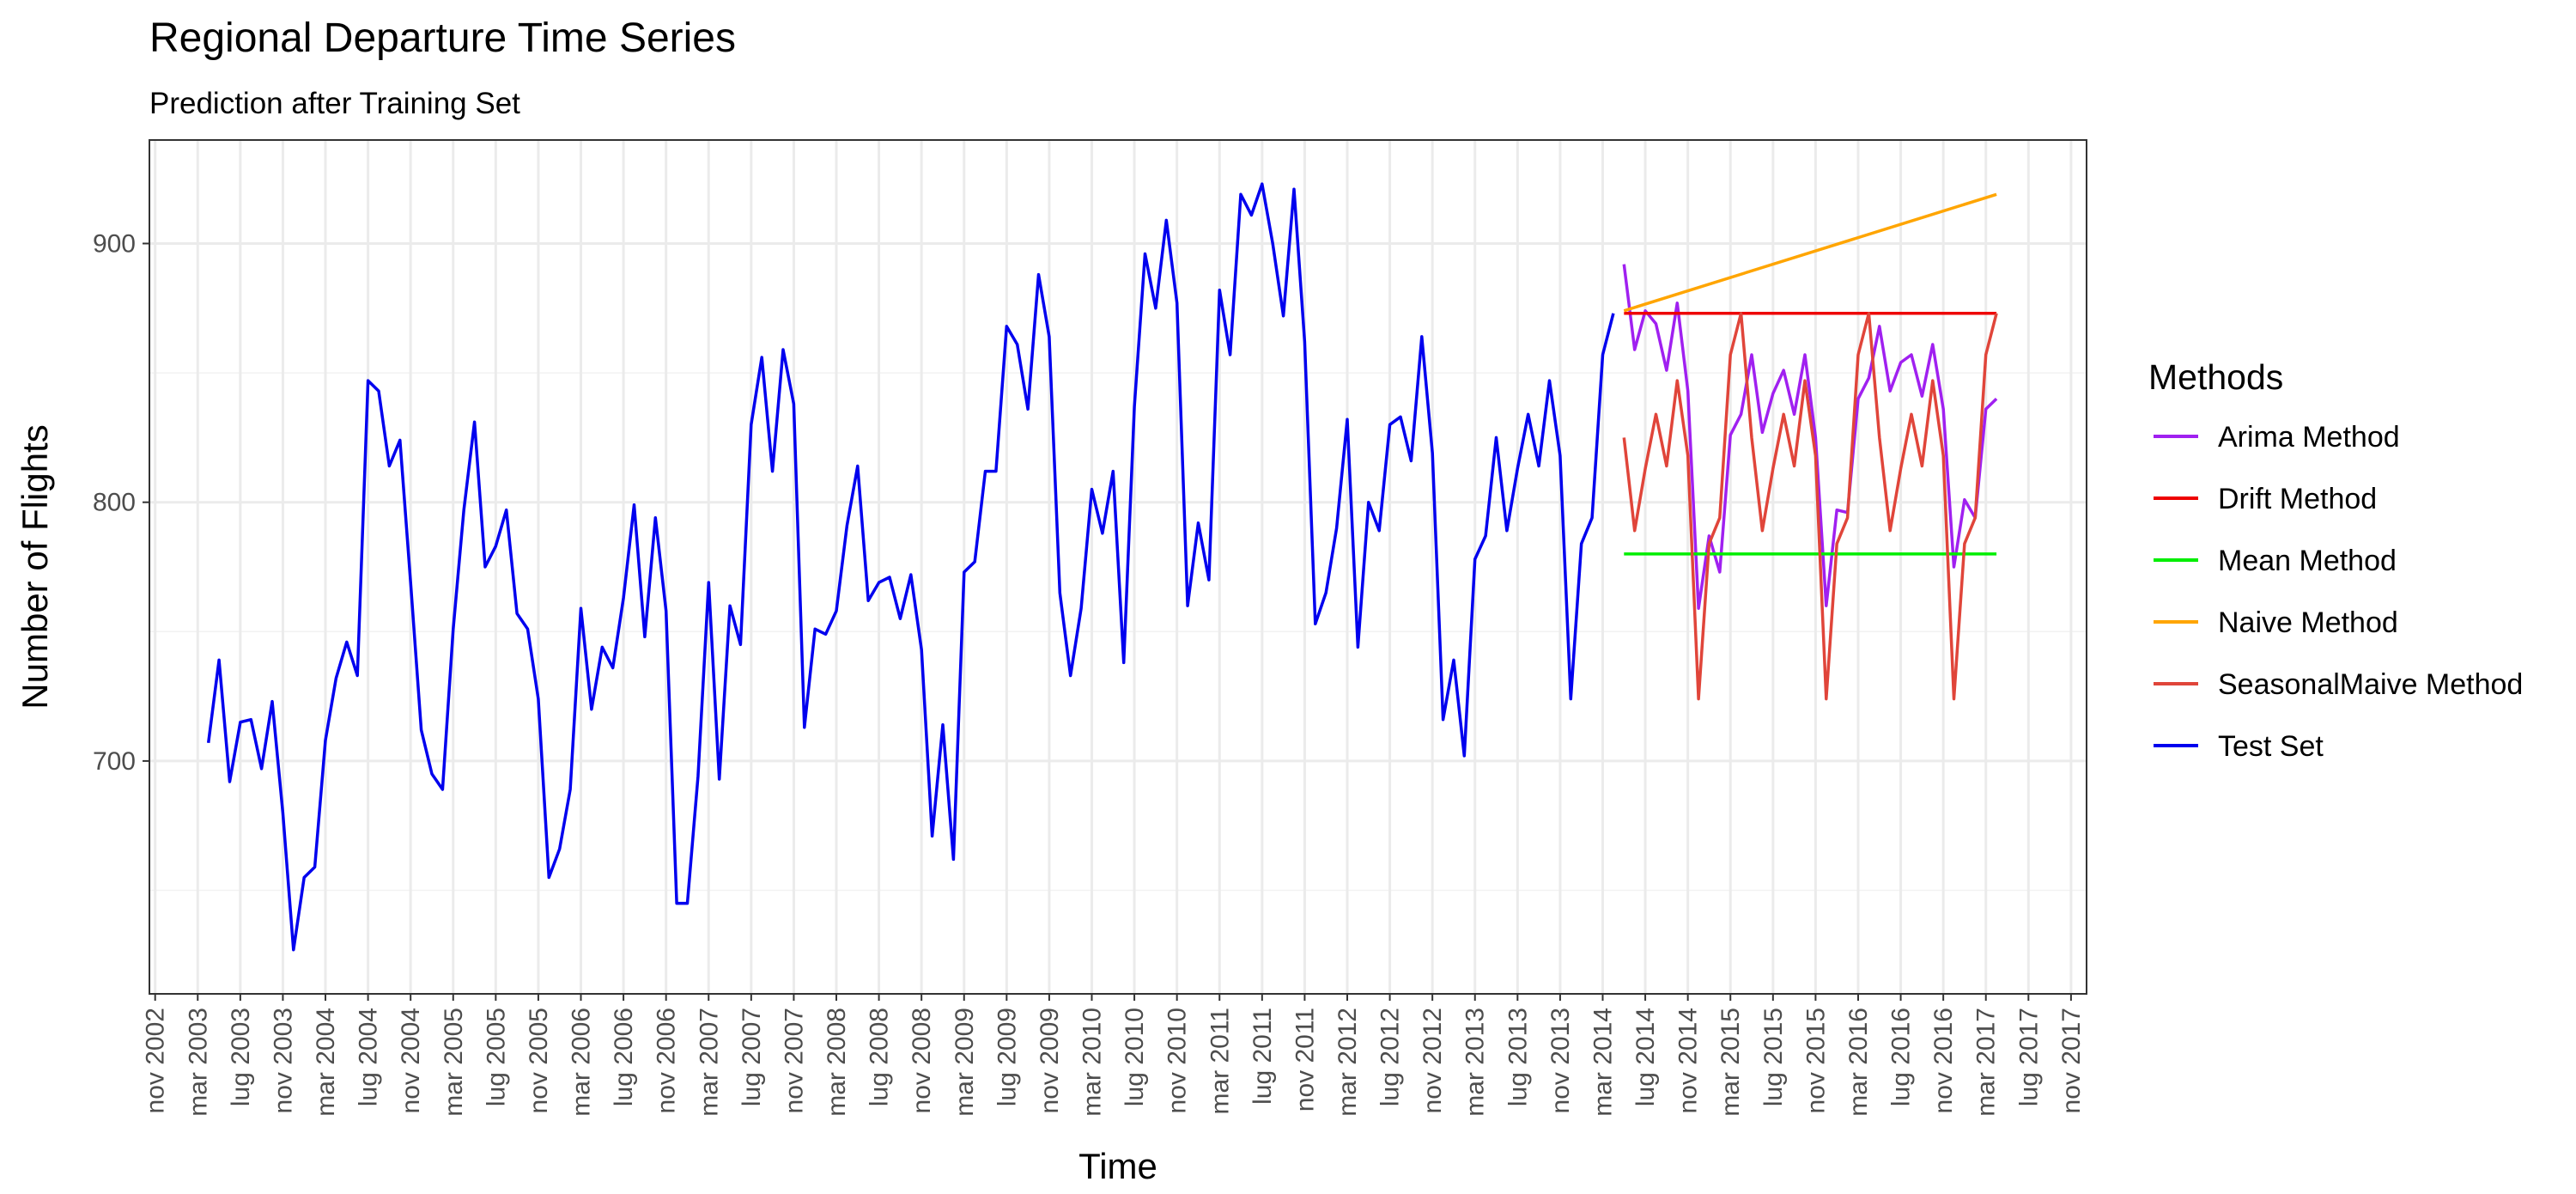 The height and width of the screenshot is (1194, 2576). I want to click on legend-title: Methods, so click(2215, 377).